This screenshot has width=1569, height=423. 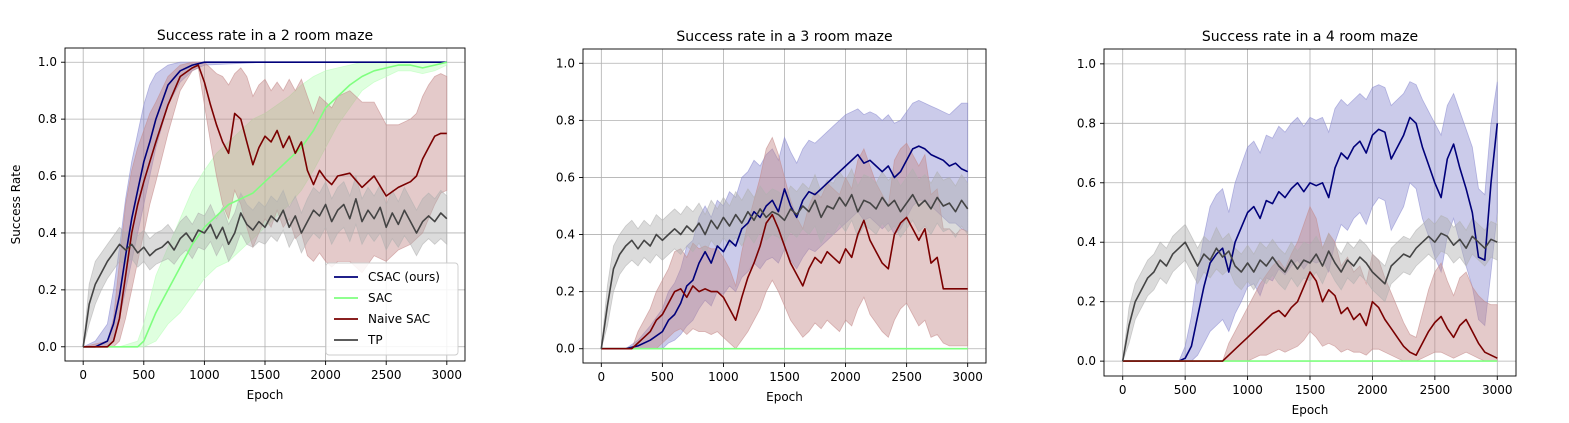 I want to click on legend-label-tp: TP, so click(x=375, y=340).